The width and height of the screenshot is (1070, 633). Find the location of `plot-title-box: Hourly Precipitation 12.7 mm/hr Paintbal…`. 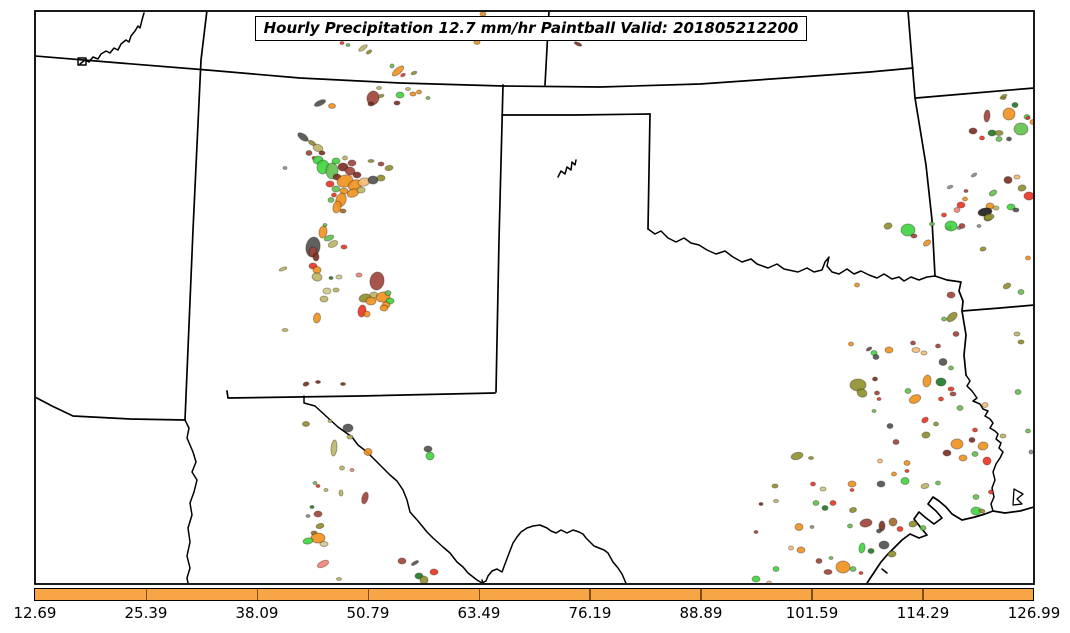

plot-title-box: Hourly Precipitation 12.7 mm/hr Paintbal… is located at coordinates (531, 28).